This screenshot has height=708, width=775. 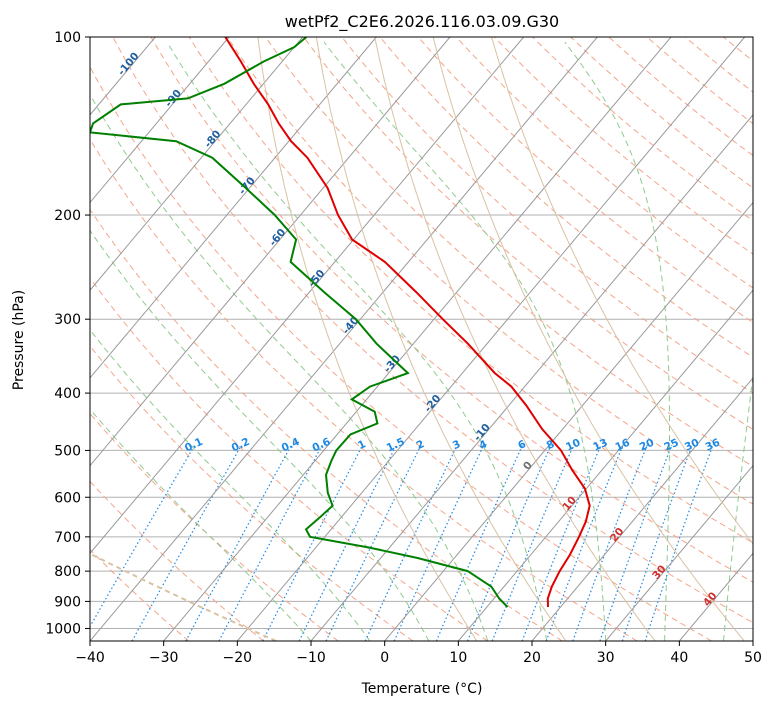 I want to click on y-tick-label: 100, so click(x=67, y=38).